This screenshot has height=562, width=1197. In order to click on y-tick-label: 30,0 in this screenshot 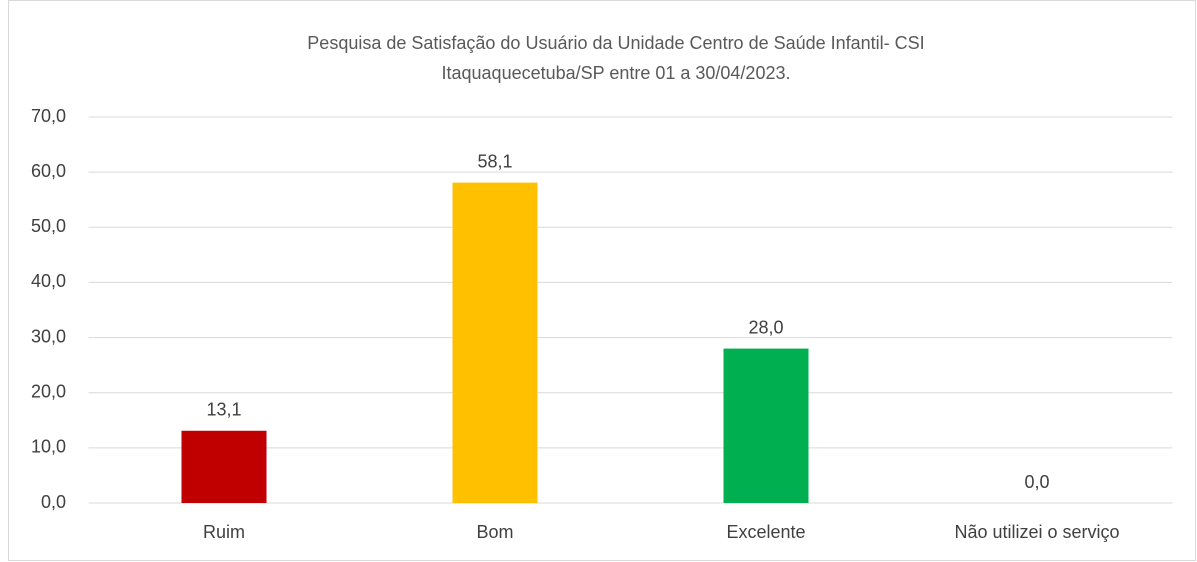, I will do `click(48, 336)`.